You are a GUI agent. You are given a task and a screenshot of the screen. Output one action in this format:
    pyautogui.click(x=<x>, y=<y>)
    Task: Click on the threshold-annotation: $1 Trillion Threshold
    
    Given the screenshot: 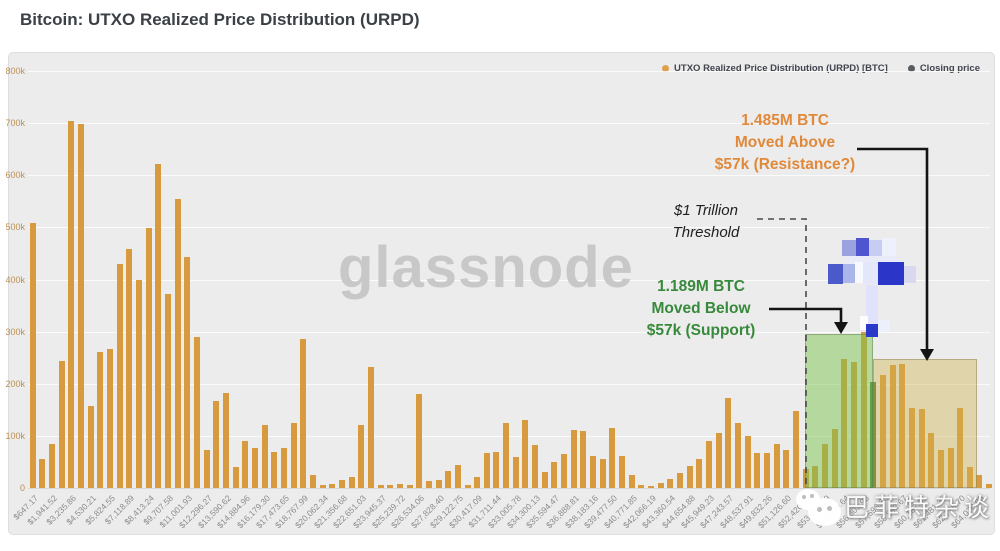 What is the action you would take?
    pyautogui.click(x=706, y=222)
    